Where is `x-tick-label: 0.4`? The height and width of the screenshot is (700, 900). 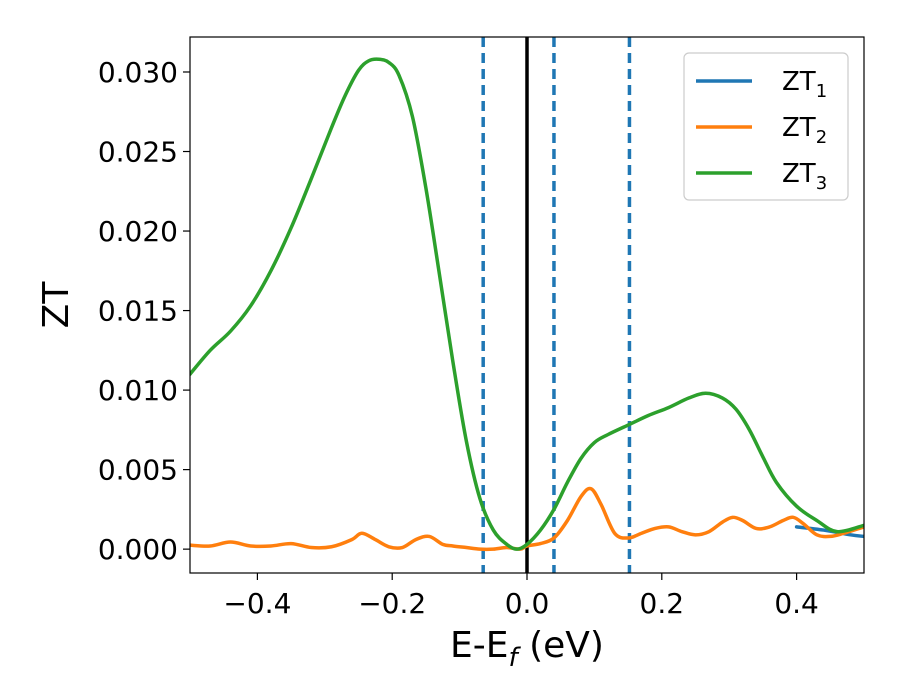
x-tick-label: 0.4 is located at coordinates (796, 603).